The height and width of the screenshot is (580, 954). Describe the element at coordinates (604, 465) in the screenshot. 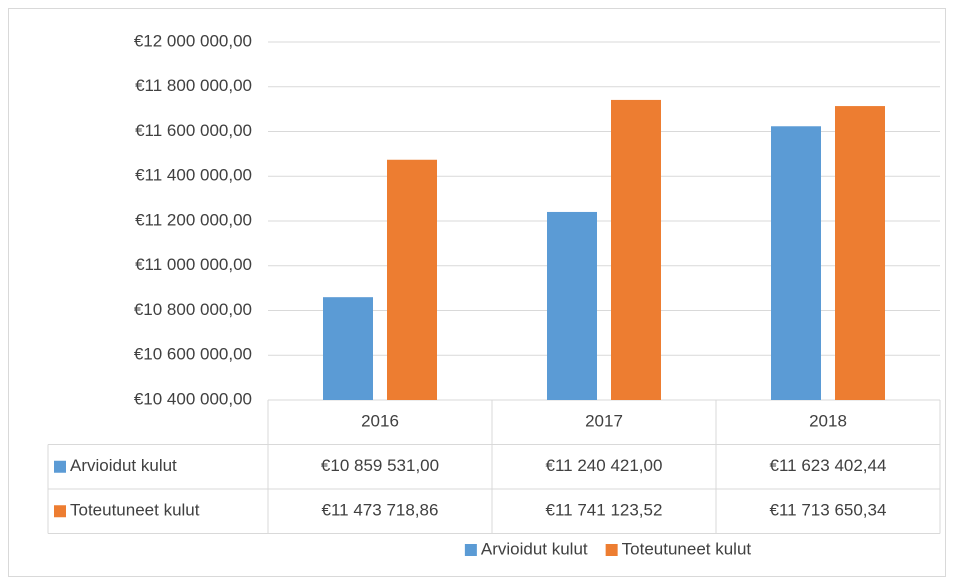

I see `table-value: €11 240 421,00` at that location.